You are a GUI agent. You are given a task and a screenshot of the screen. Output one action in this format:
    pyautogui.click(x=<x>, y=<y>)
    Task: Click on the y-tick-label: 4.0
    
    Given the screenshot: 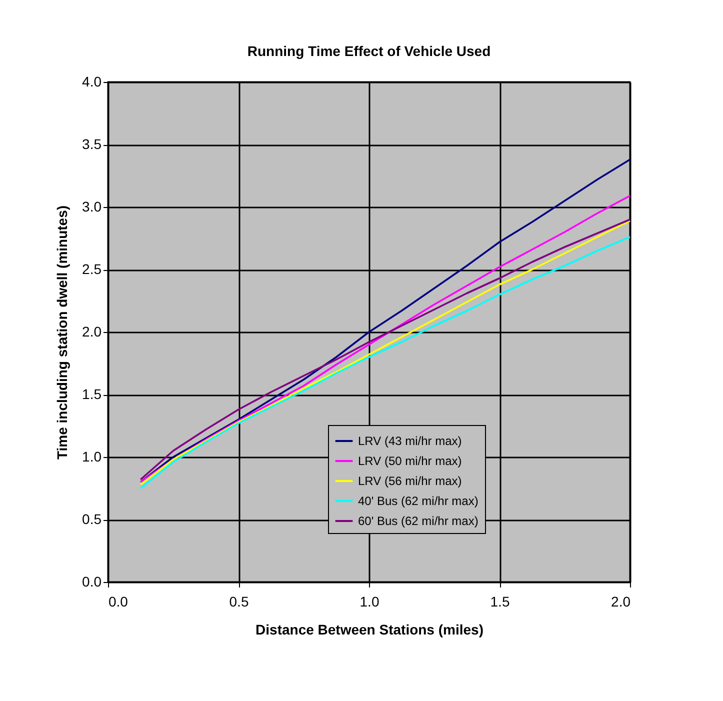 What is the action you would take?
    pyautogui.click(x=92, y=82)
    